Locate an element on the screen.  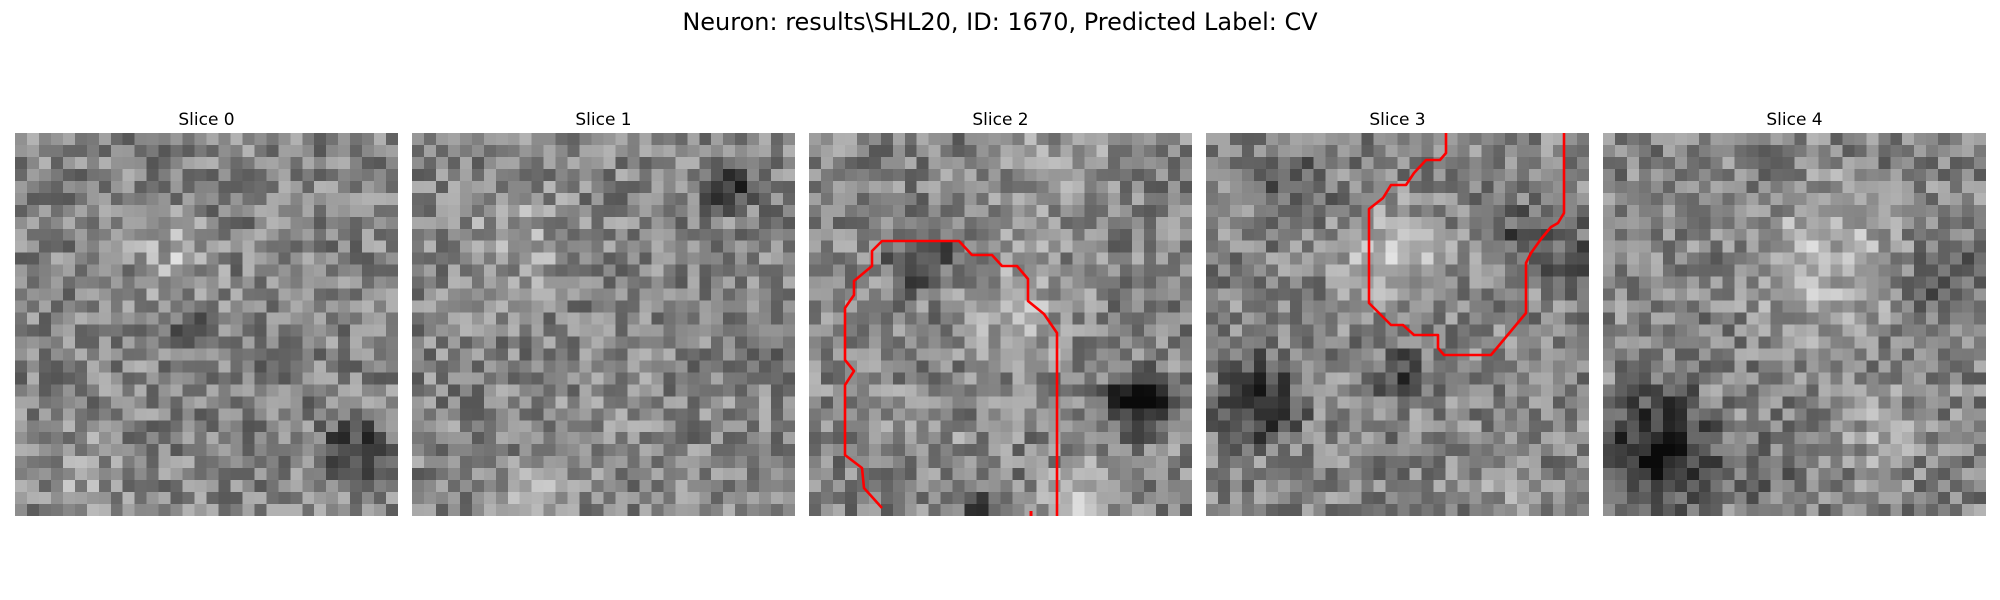
slice-title: Slice 1 is located at coordinates (603, 120).